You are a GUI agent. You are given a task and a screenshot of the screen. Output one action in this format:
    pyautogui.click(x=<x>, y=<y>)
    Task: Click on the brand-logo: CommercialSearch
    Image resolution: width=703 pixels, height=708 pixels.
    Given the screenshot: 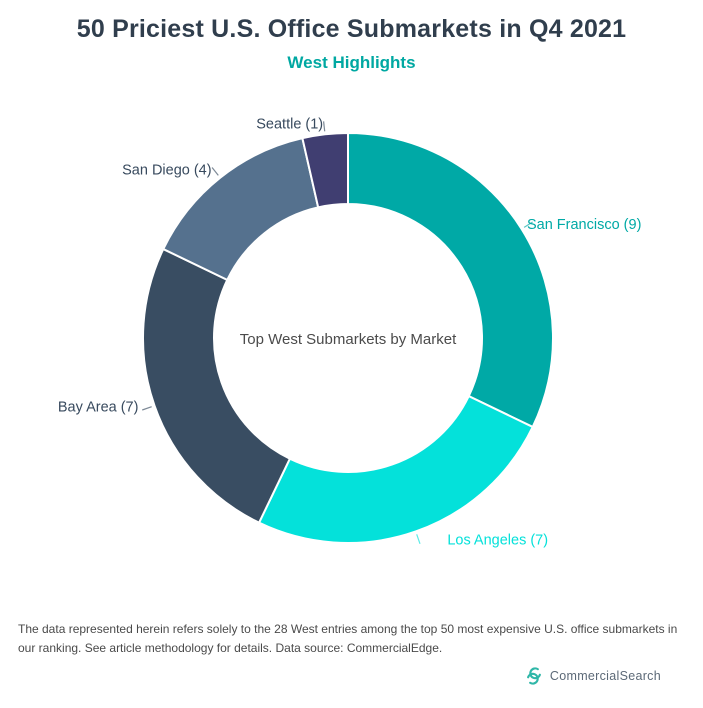 What is the action you would take?
    pyautogui.click(x=592, y=676)
    